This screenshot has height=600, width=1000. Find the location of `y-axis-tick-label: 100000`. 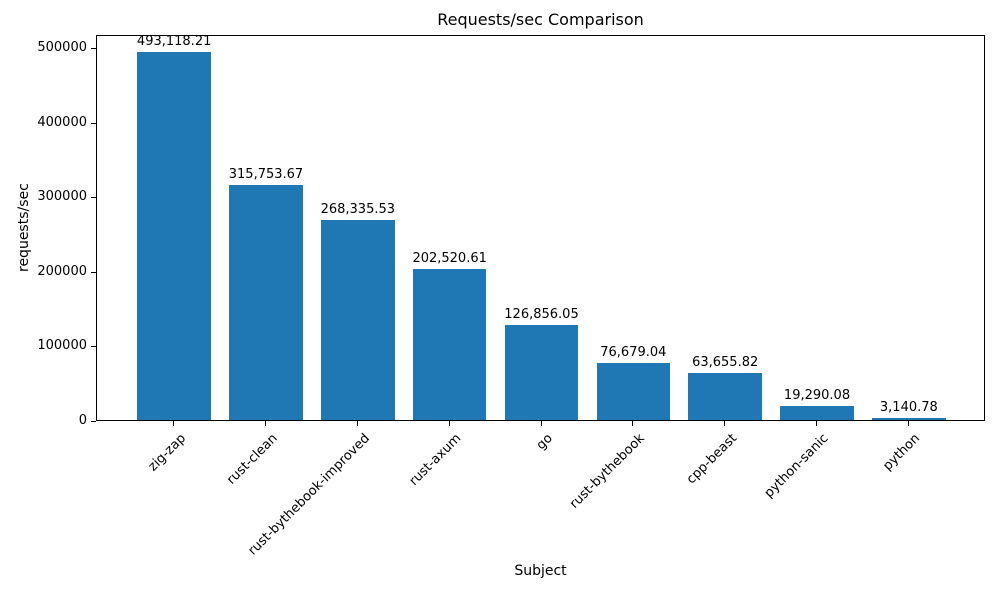

y-axis-tick-label: 100000 is located at coordinates (62, 346).